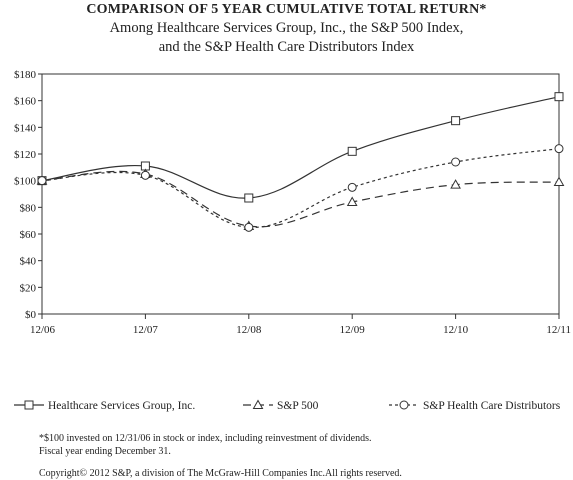 The height and width of the screenshot is (480, 573). Describe the element at coordinates (298, 406) in the screenshot. I see `legend-label-sp-500: S&P 500` at that location.